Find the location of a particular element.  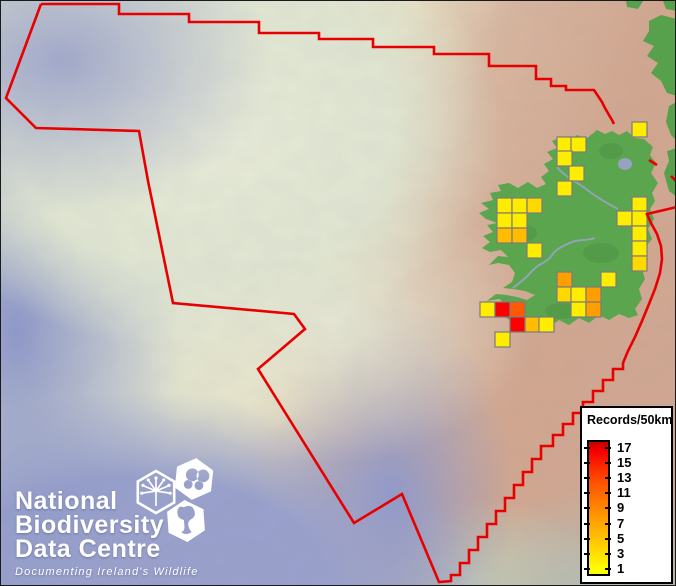

legend-tick-label: 5 is located at coordinates (621, 538).